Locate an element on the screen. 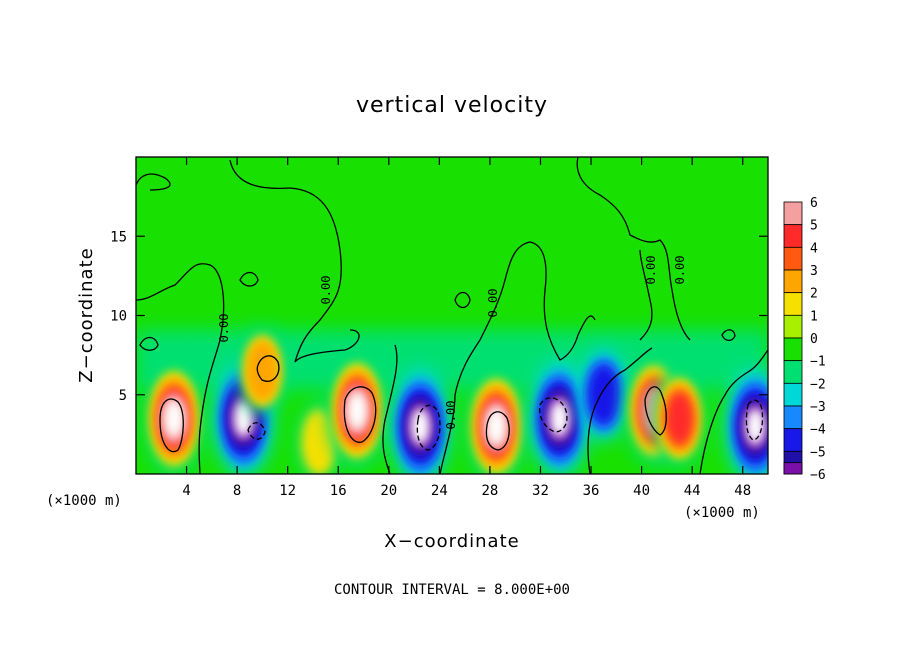 Image resolution: width=904 pixels, height=654 pixels. colorbar-tick-label: 0 is located at coordinates (814, 339).